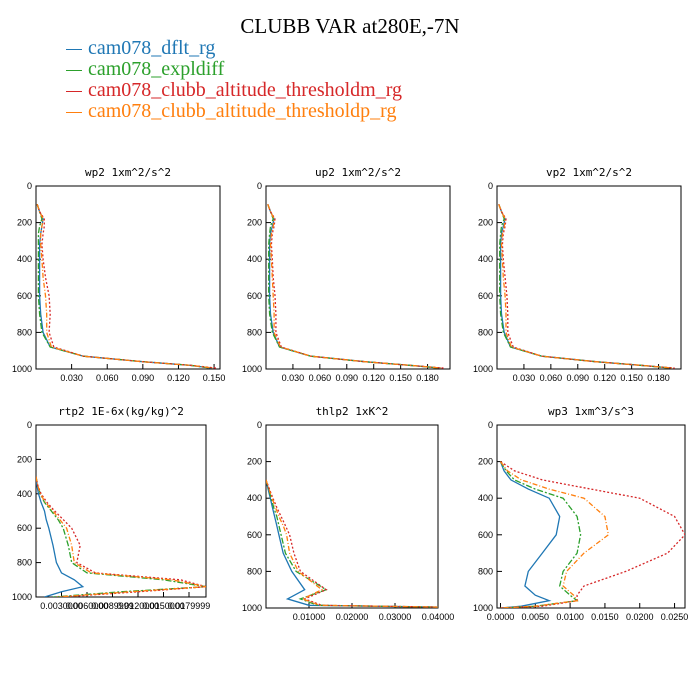 The image size is (700, 700). What do you see at coordinates (242, 111) in the screenshot?
I see `legend-label-thresholdp: cam078_clubb_altitude_thresholdp_rg` at bounding box center [242, 111].